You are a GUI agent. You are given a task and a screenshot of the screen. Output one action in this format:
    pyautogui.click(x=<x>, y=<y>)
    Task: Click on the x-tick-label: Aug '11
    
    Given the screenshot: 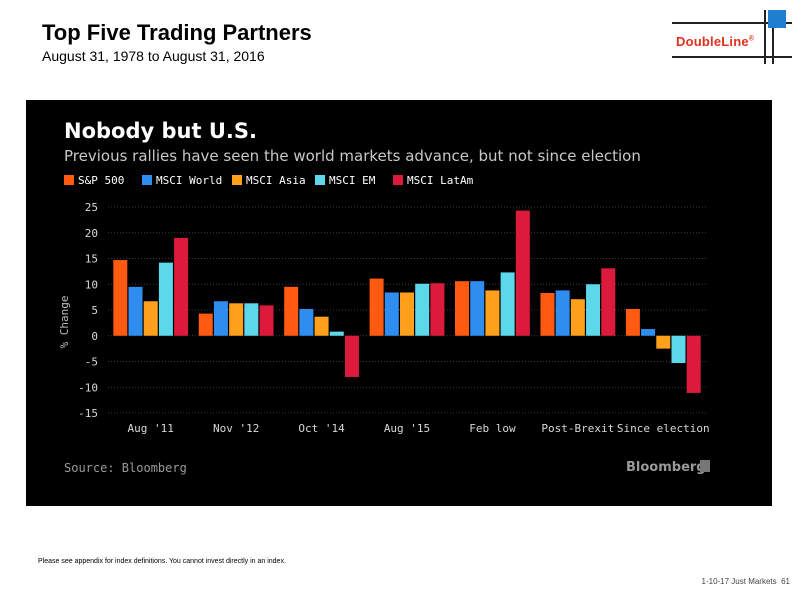 What is the action you would take?
    pyautogui.click(x=151, y=428)
    